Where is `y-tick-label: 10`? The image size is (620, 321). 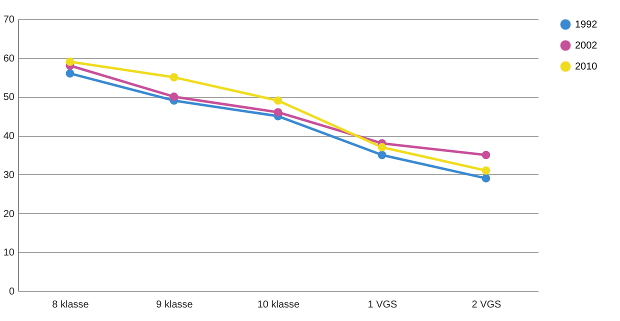 y-tick-label: 10 is located at coordinates (9, 253).